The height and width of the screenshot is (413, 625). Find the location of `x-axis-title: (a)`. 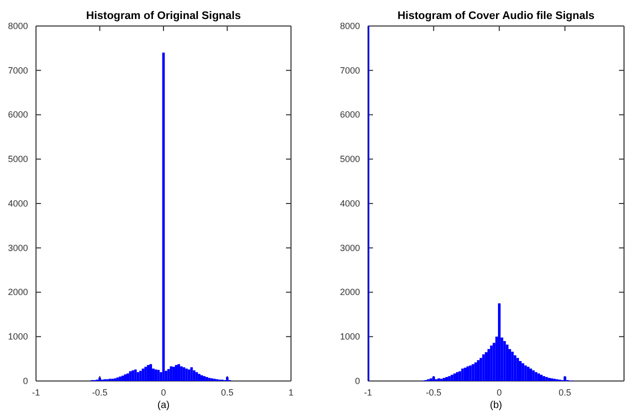

x-axis-title: (a) is located at coordinates (163, 405).